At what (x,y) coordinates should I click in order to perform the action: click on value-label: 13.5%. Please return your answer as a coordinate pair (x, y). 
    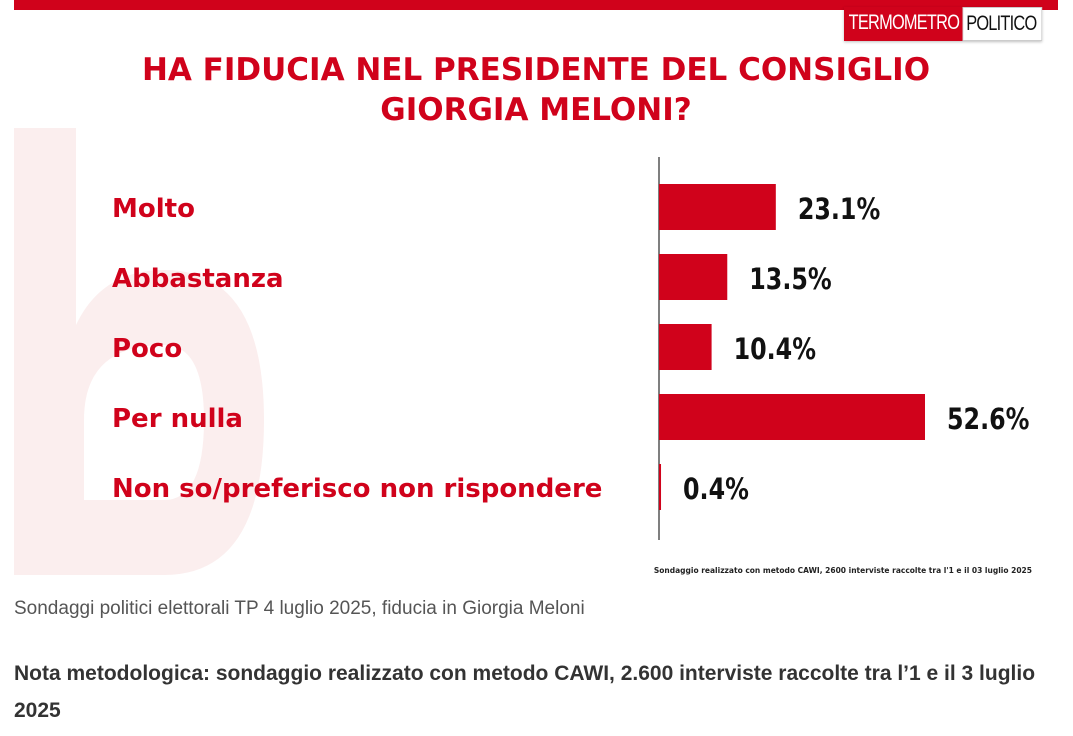
    Looking at the image, I should click on (790, 280).